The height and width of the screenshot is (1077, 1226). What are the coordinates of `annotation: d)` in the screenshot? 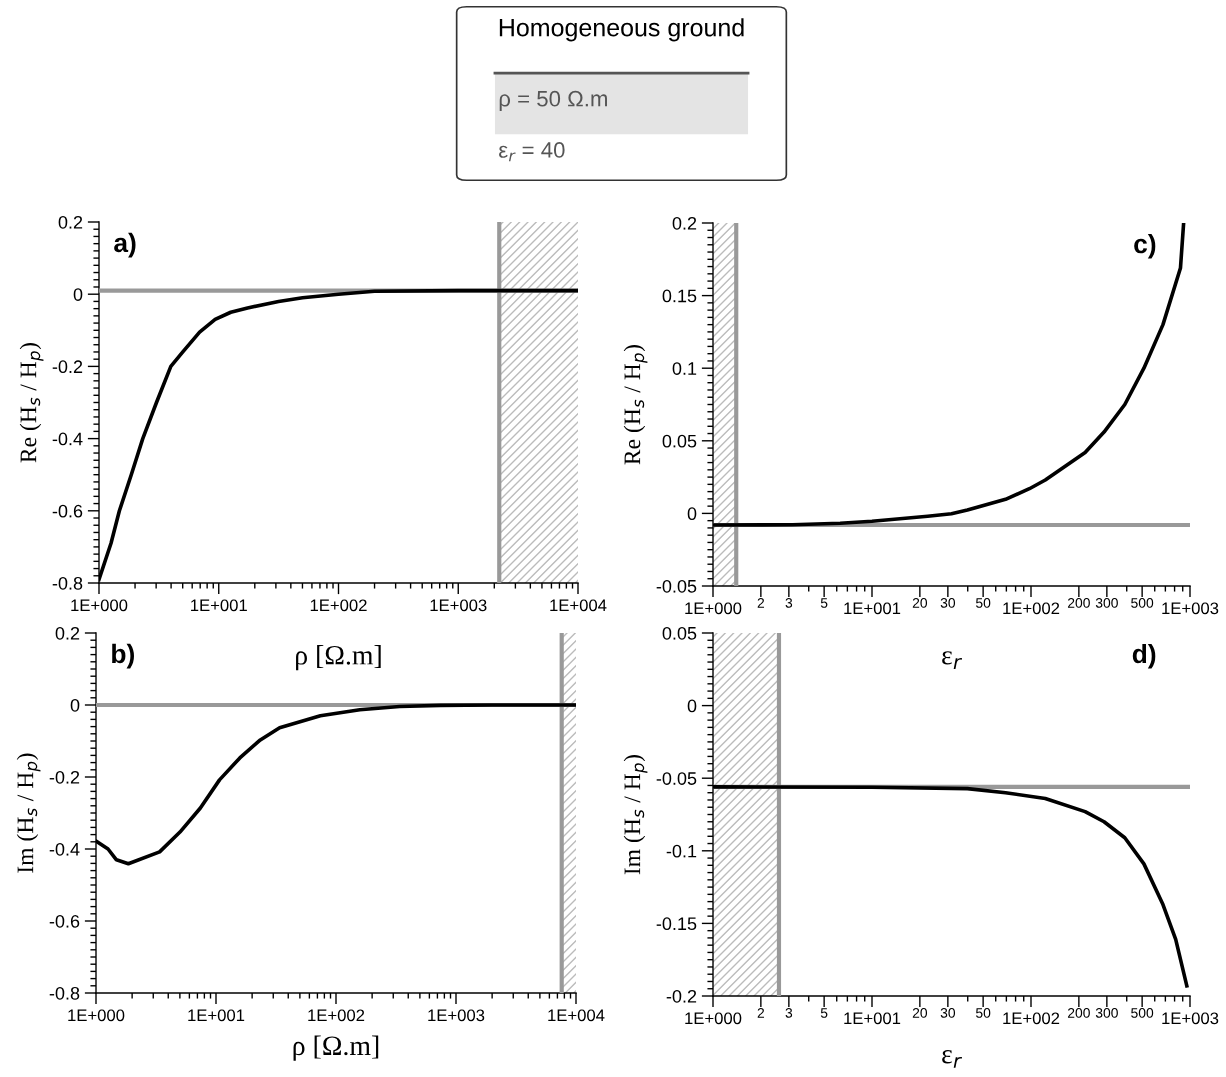 It's located at (1144, 656).